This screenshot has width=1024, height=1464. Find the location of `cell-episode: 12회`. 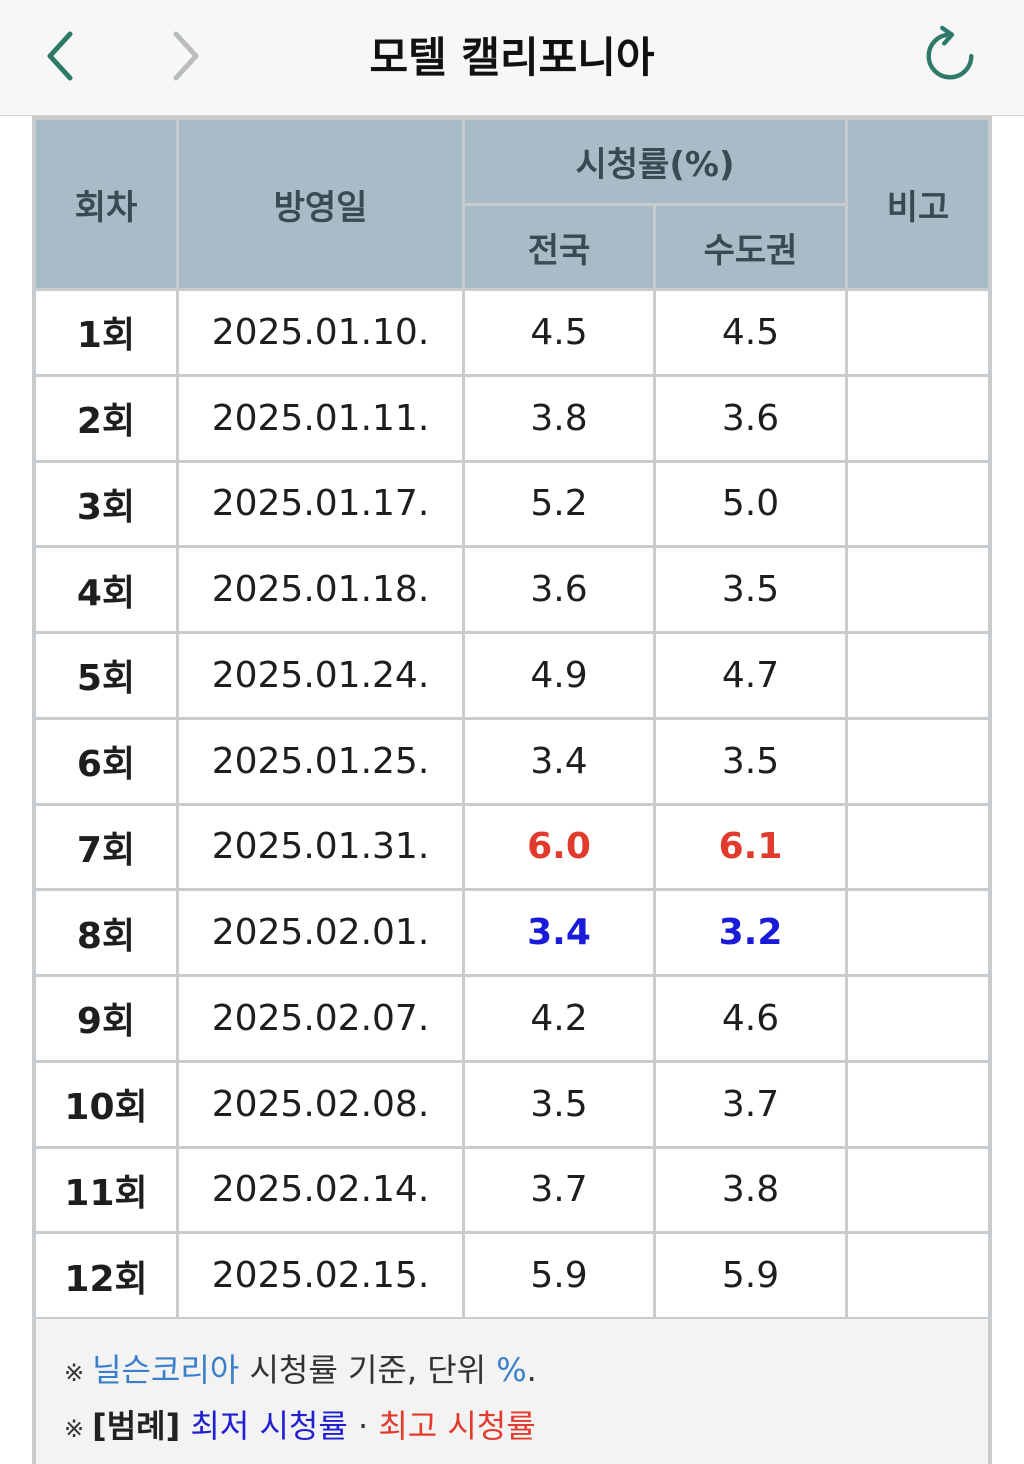

cell-episode: 12회 is located at coordinates (106, 1275).